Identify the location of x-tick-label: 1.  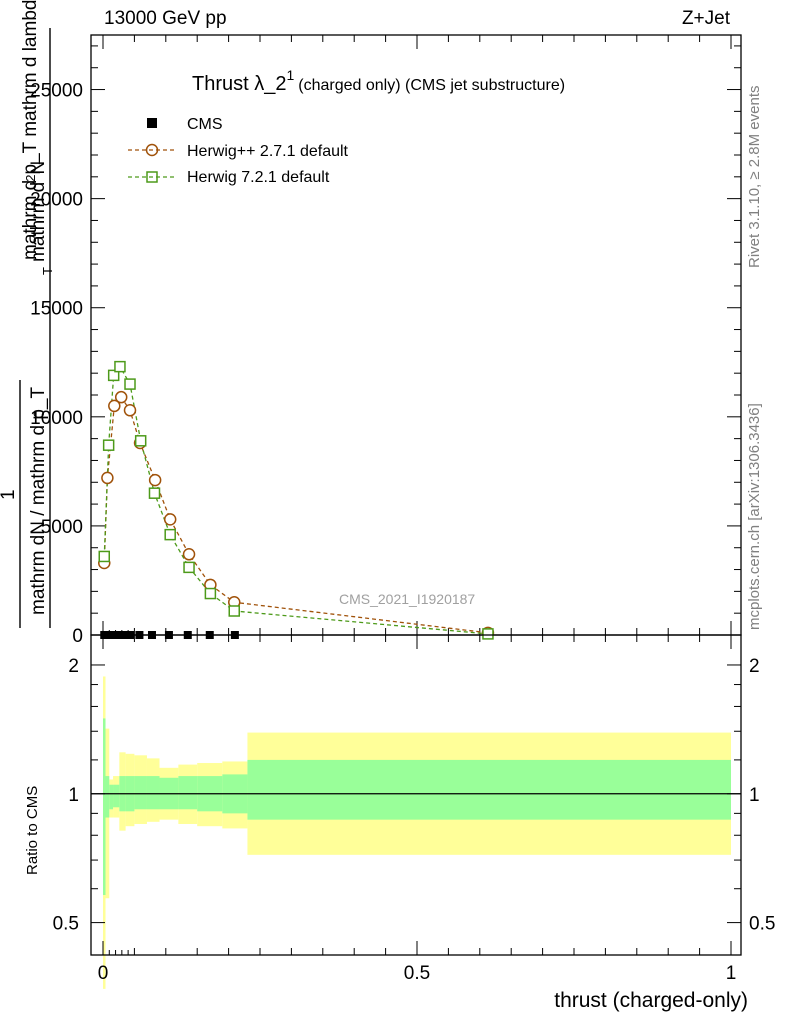
(731, 973).